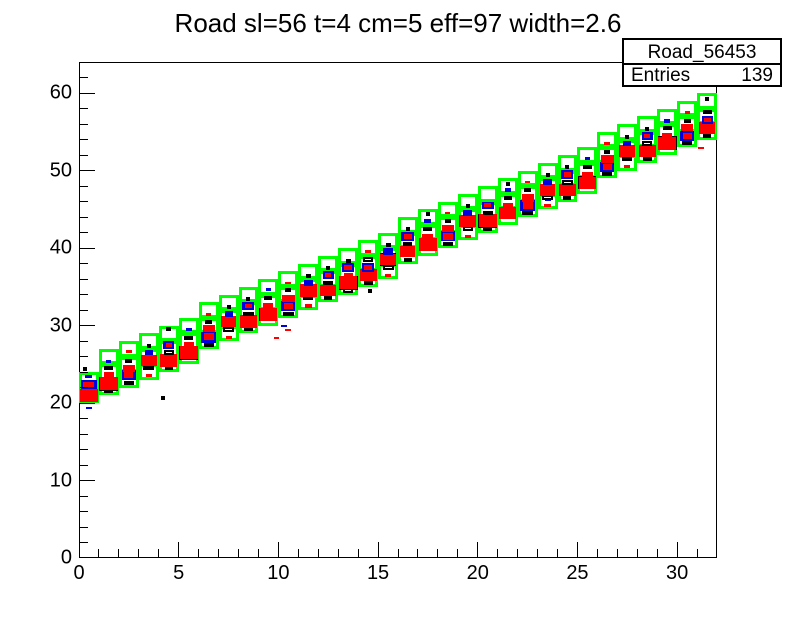 This screenshot has width=796, height=622. What do you see at coordinates (398, 23) in the screenshot?
I see `plot-title: Road sl=56 t=4 cm=5 eff=97 width=2.6` at bounding box center [398, 23].